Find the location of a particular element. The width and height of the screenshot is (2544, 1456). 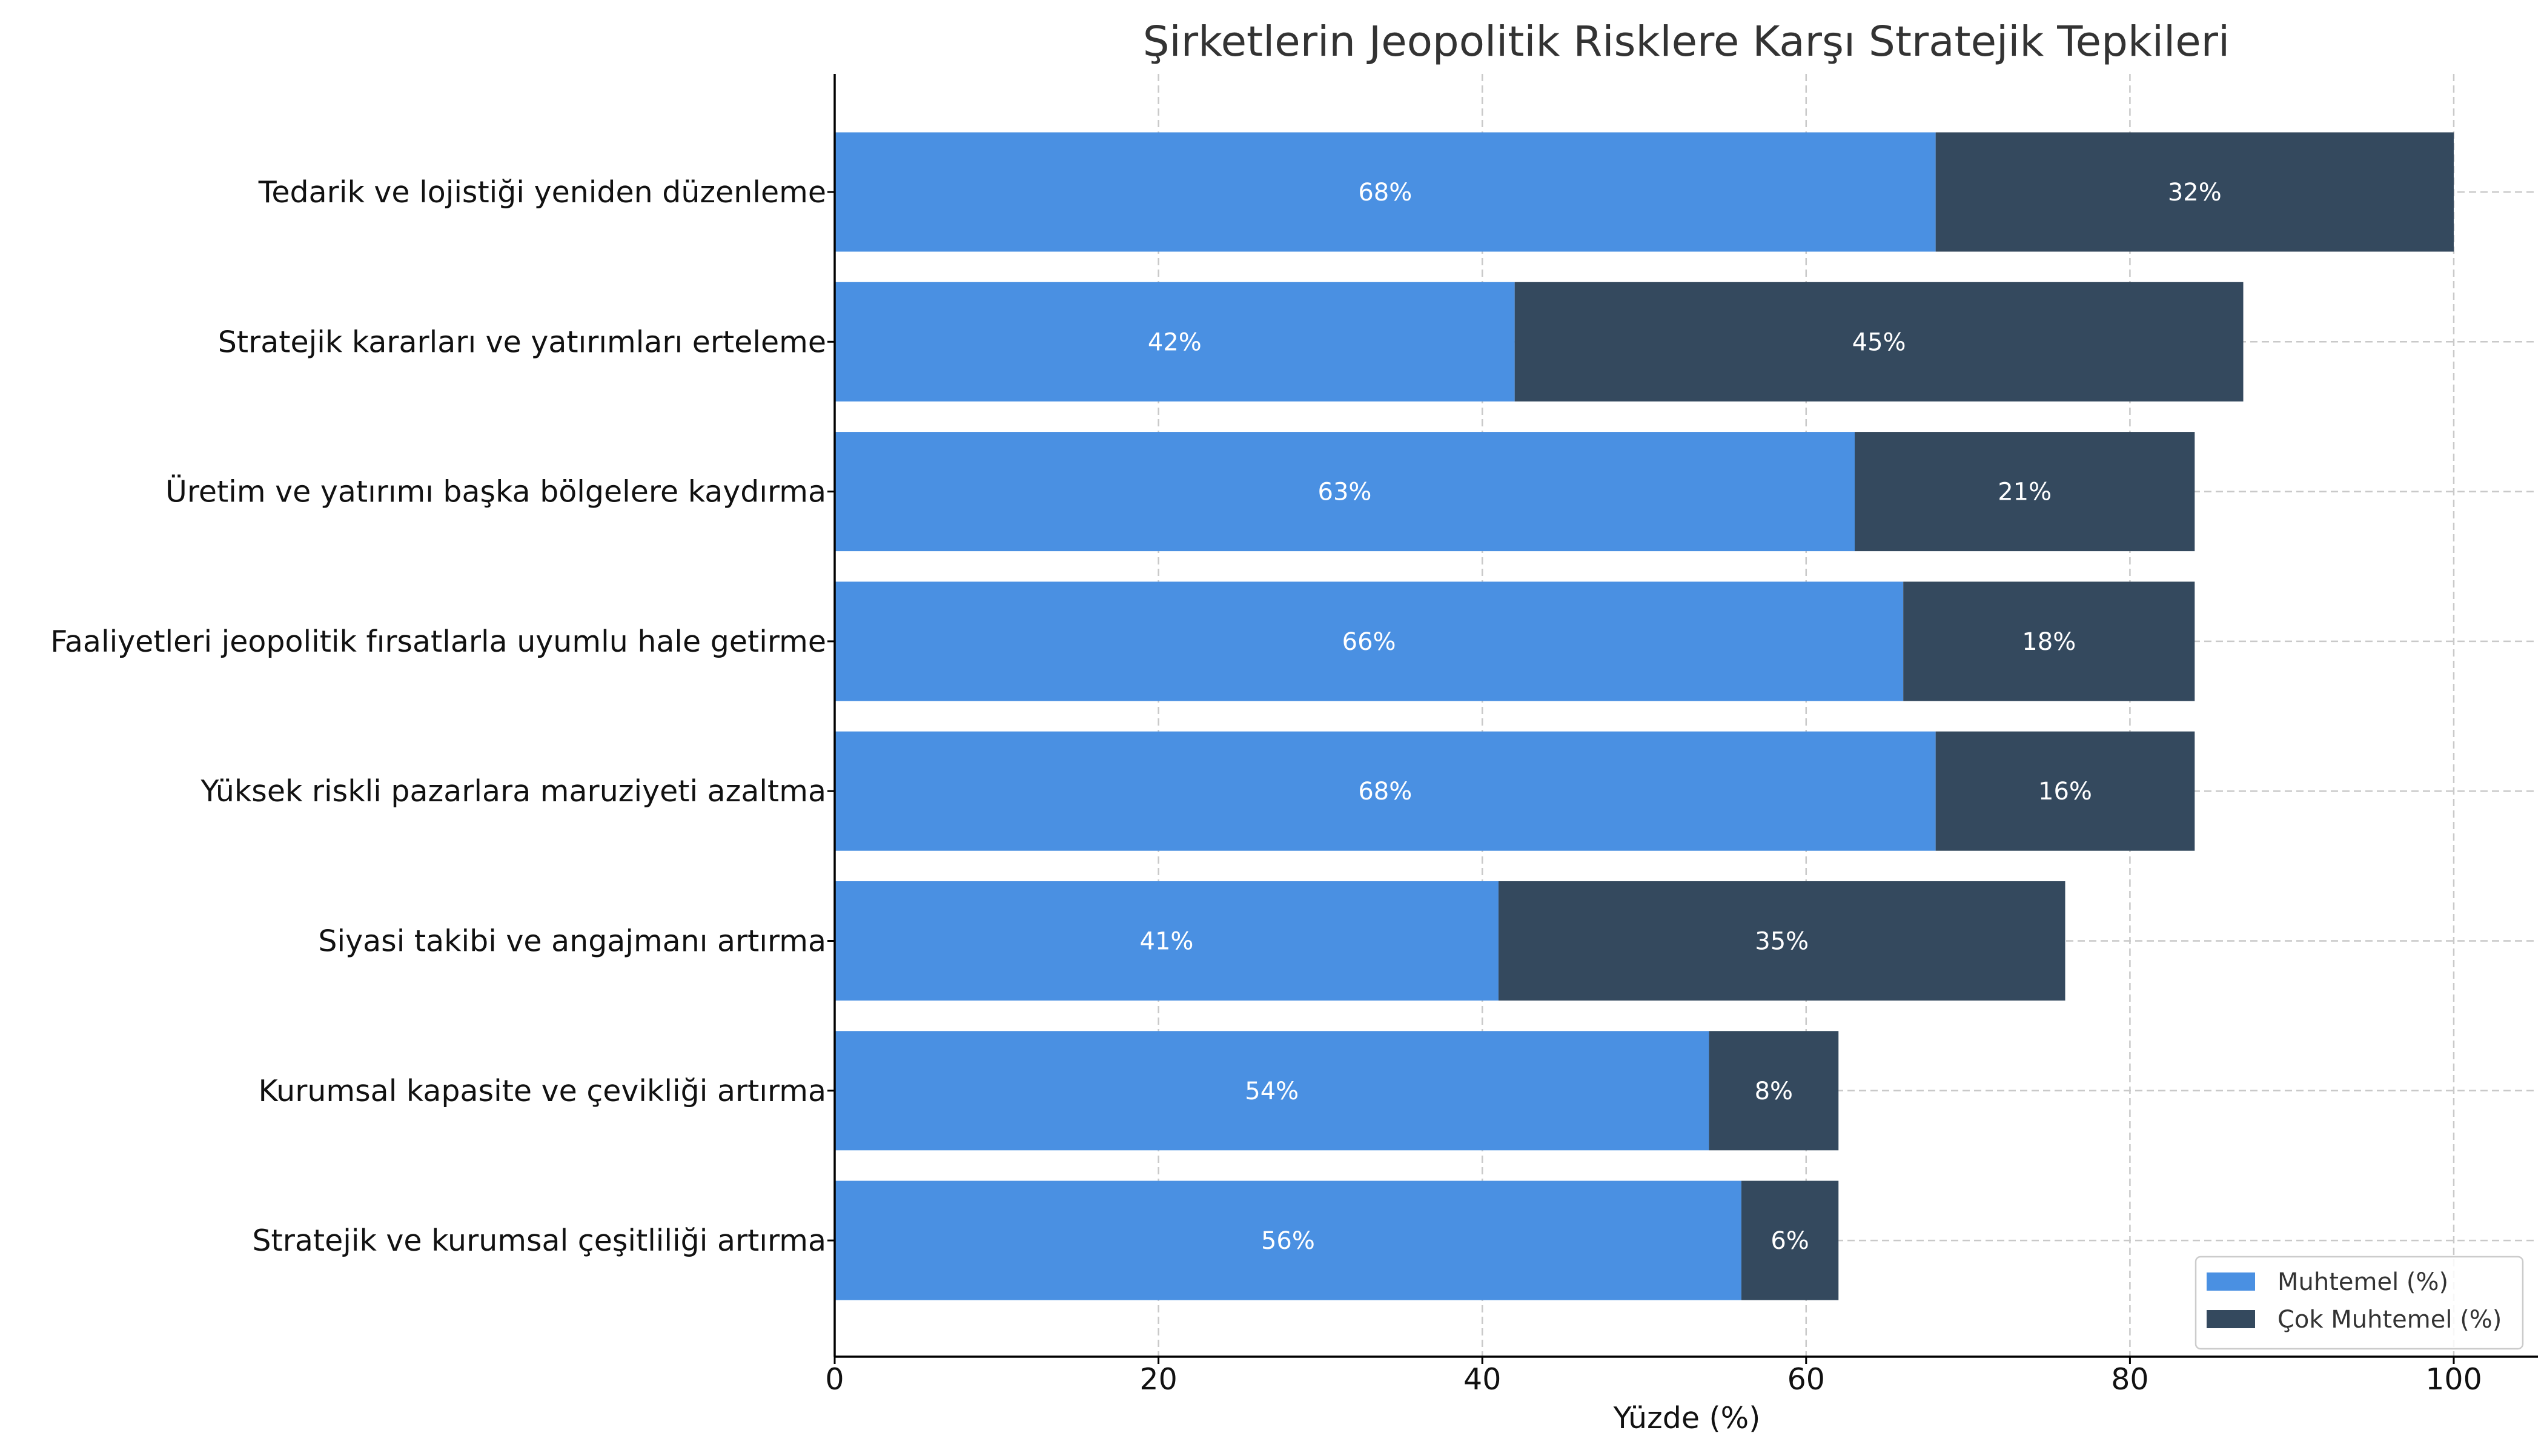

bar-value-label: 8% is located at coordinates (1774, 1091).